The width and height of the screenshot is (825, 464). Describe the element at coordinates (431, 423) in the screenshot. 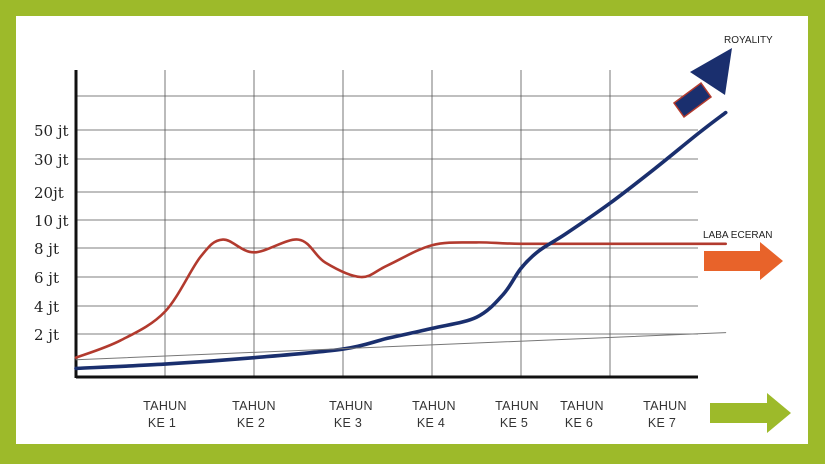

I see `x-tick-label-line2: KE 4` at that location.